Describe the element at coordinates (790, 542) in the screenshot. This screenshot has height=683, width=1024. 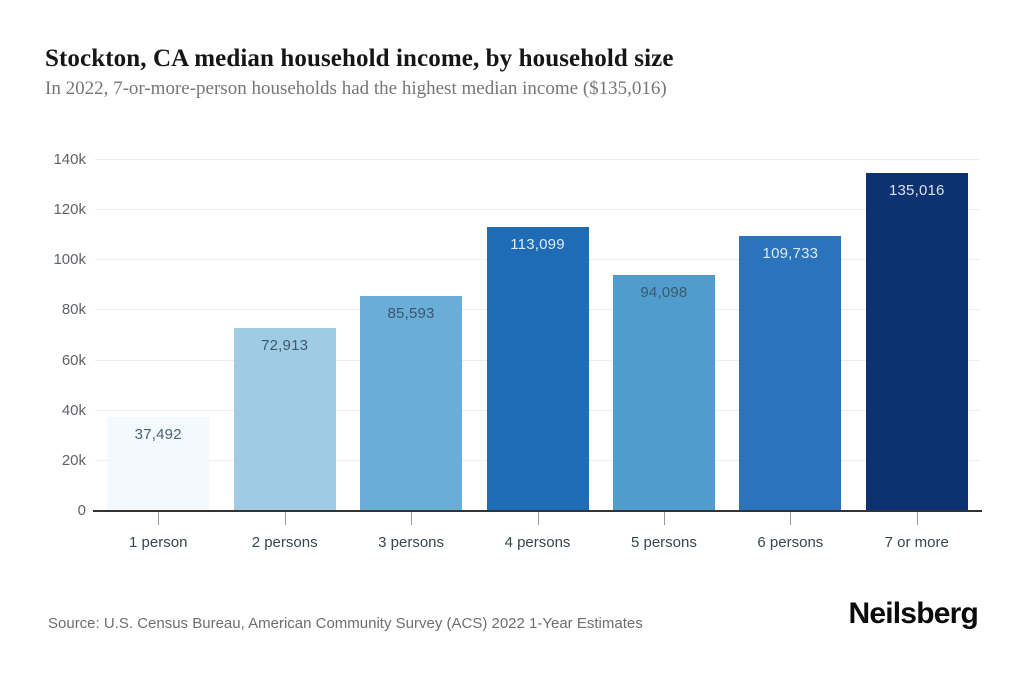
I see `x-tick-label-6-persons: 6 persons` at that location.